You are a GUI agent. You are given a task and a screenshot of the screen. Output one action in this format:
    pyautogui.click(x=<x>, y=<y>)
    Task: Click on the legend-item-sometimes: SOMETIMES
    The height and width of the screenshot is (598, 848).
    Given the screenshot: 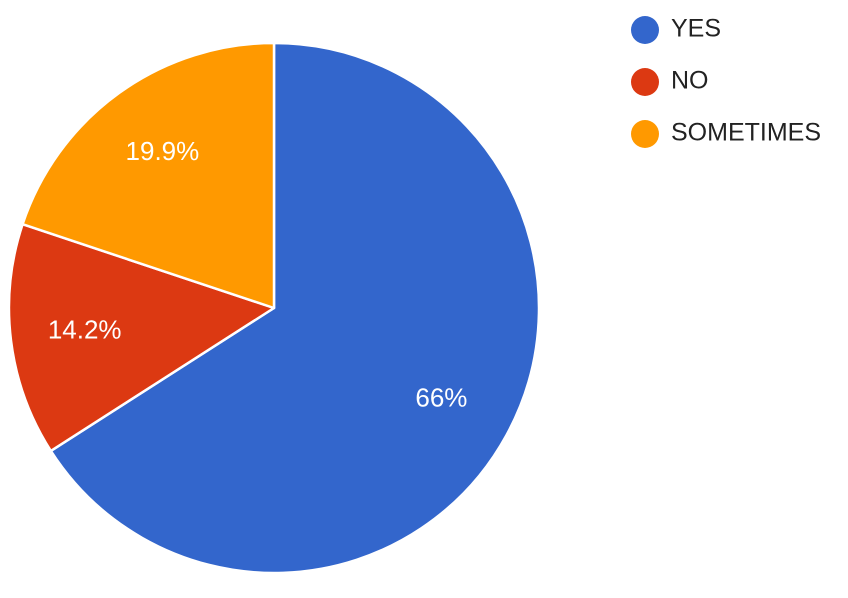 What is the action you would take?
    pyautogui.click(x=726, y=133)
    